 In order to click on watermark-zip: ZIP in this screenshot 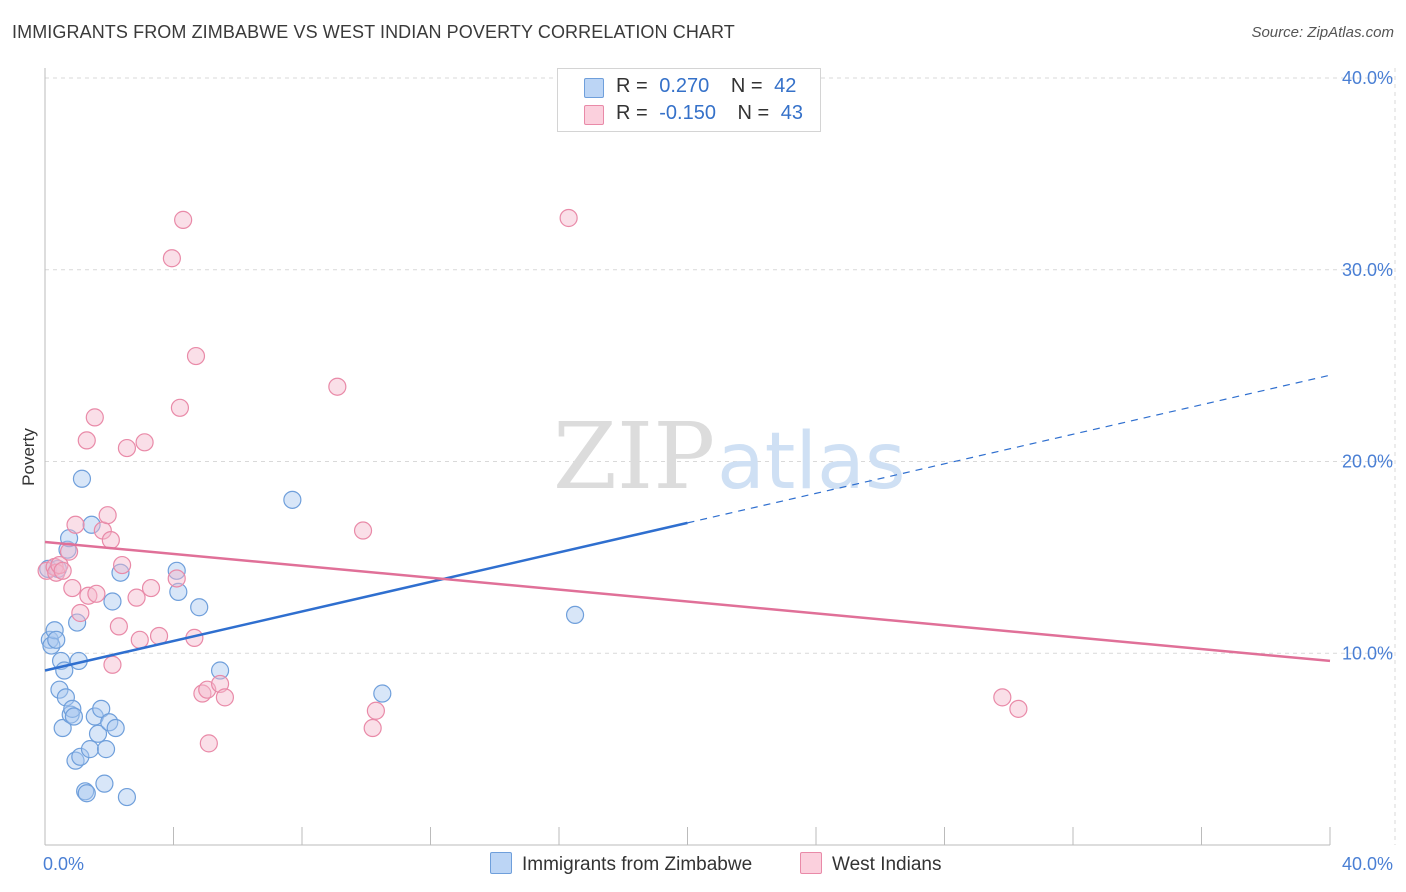, I will do `click(634, 456)`.